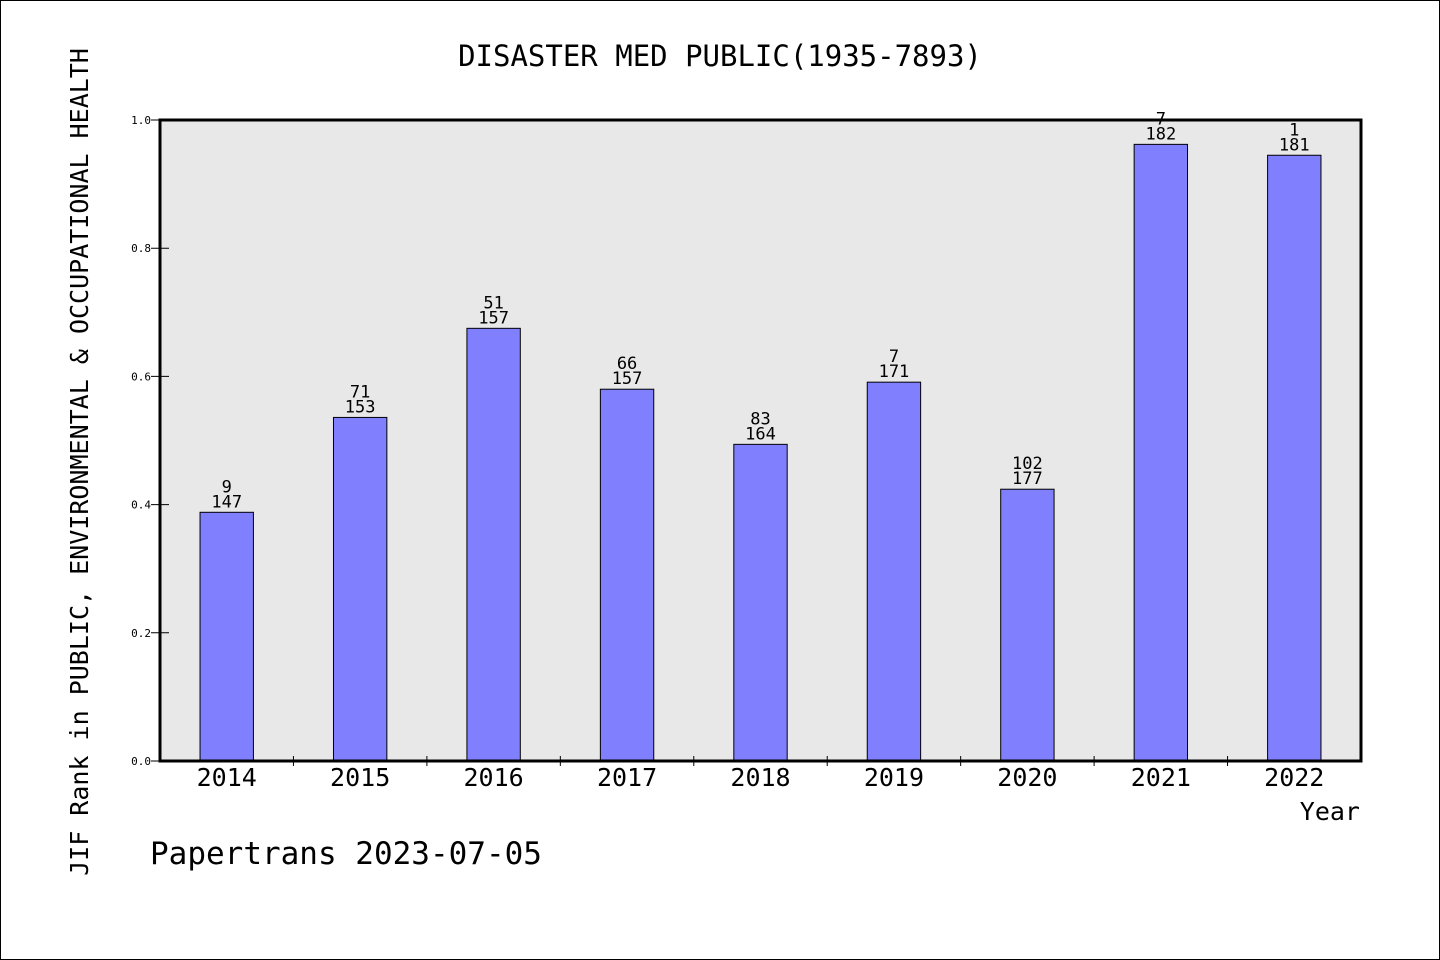  I want to click on x-tick-label: 2020, so click(1027, 777).